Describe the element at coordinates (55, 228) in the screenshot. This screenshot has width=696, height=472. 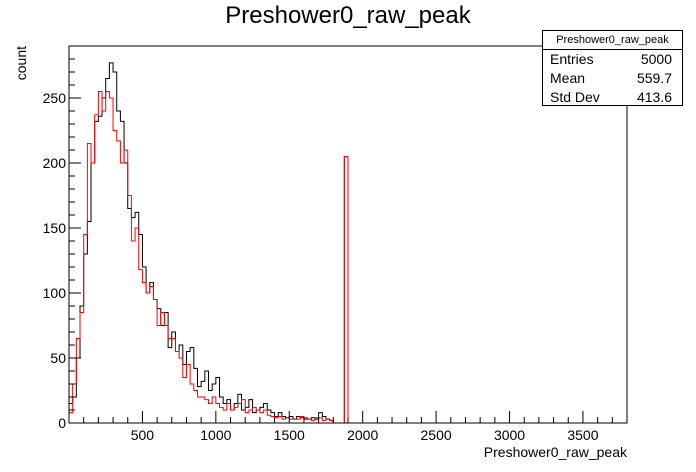
I see `y-tick-label: 150` at that location.